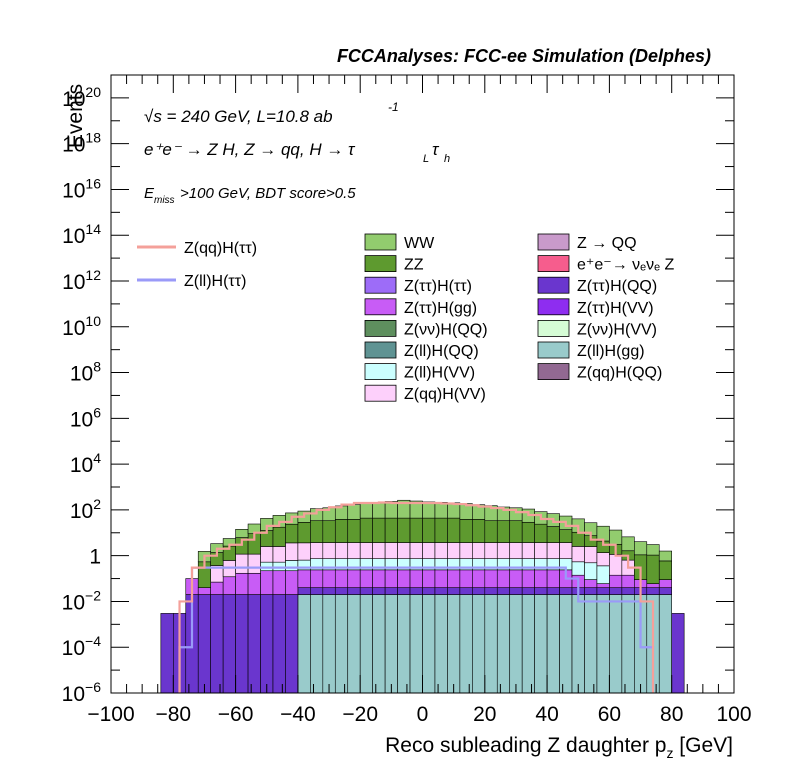 Image resolution: width=796 pixels, height=772 pixels. Describe the element at coordinates (479, 578) in the screenshot. I see `bar-z-h-gg--29` at that location.